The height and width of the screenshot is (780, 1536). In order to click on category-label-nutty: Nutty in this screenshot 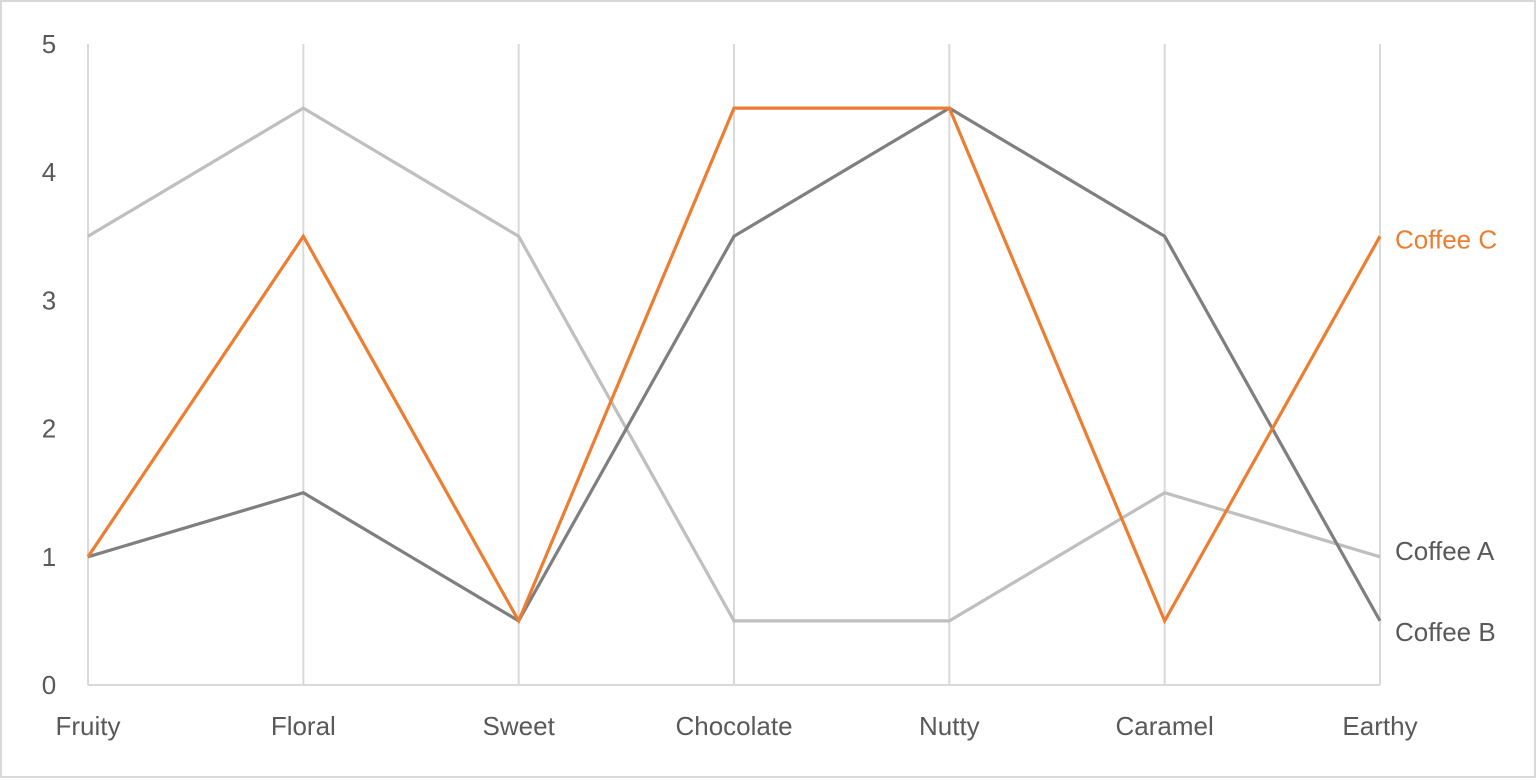, I will do `click(949, 726)`.